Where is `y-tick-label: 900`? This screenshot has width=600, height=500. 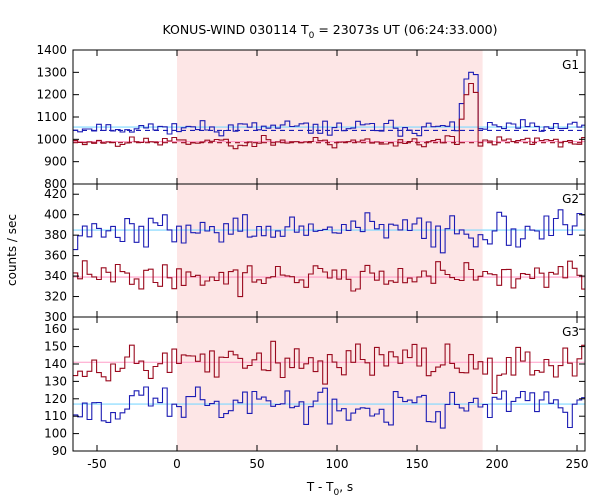
y-tick-label: 900 is located at coordinates (55, 162).